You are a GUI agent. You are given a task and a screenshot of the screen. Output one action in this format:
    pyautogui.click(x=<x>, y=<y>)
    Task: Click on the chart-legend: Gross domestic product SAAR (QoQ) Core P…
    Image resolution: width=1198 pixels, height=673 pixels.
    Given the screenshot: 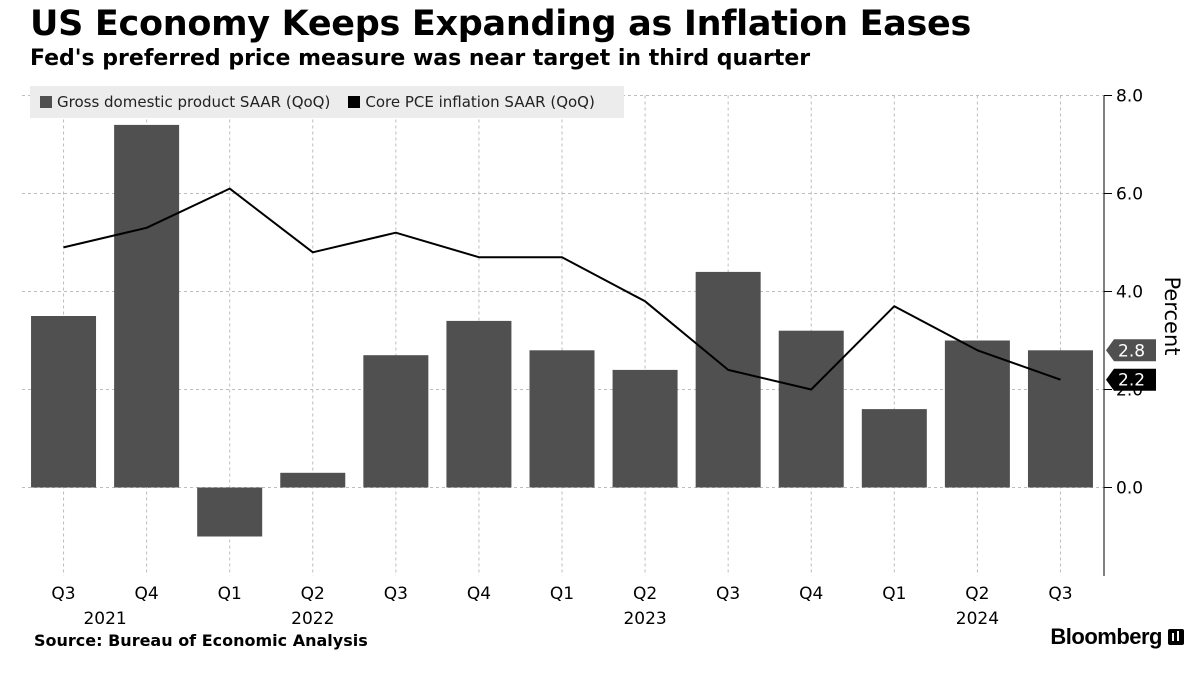 What is the action you would take?
    pyautogui.click(x=327, y=102)
    